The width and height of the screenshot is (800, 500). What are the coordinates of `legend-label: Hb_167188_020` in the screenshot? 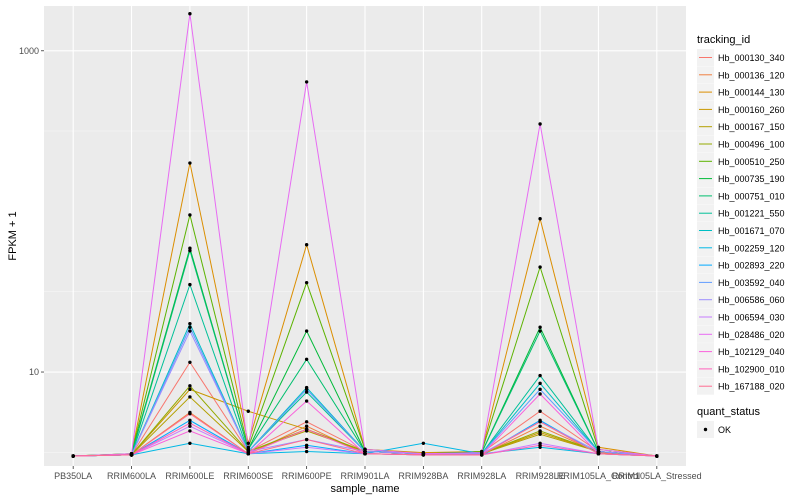 It's located at (751, 387).